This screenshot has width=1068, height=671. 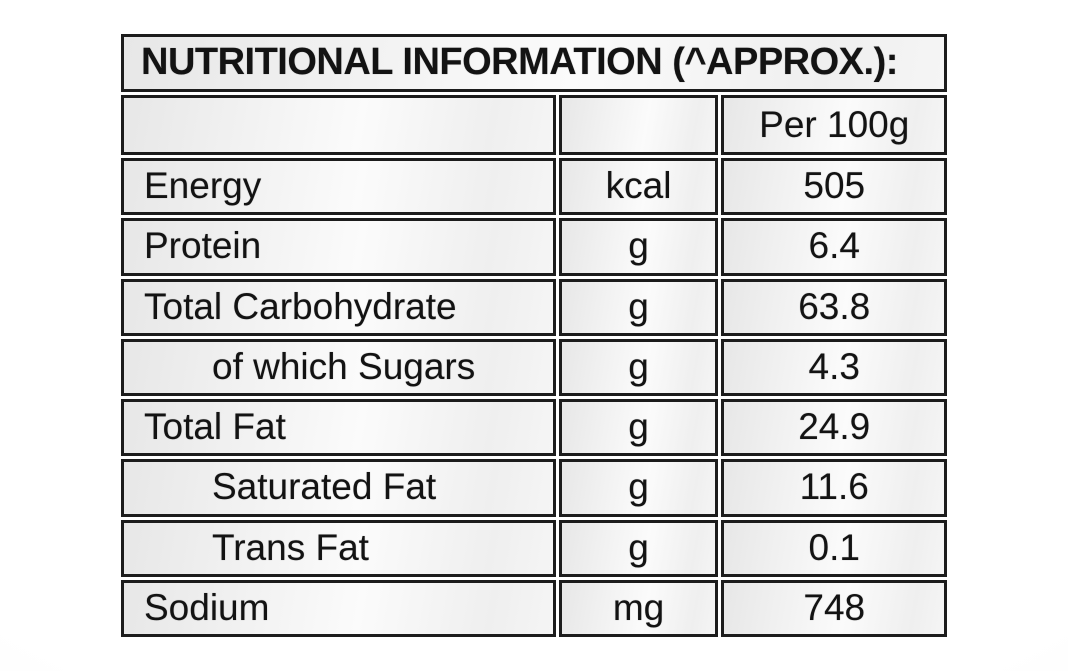 What do you see at coordinates (338, 367) in the screenshot?
I see `nutrient-label: of which Sugars` at bounding box center [338, 367].